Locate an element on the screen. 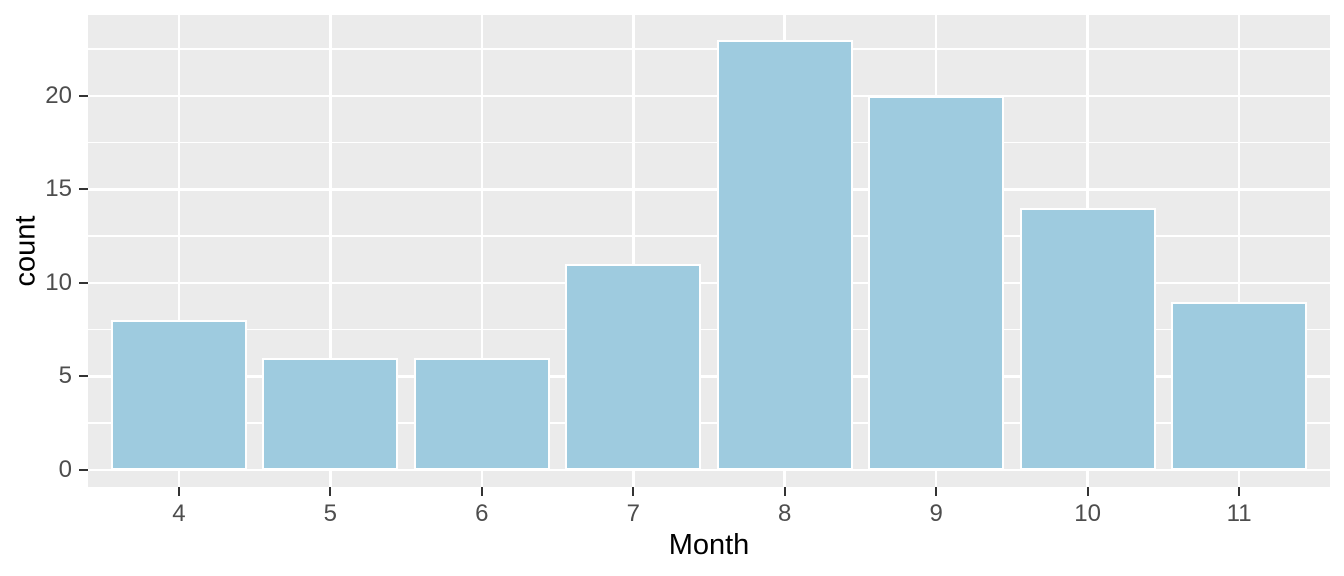  x-tick-label: 10 is located at coordinates (1087, 513).